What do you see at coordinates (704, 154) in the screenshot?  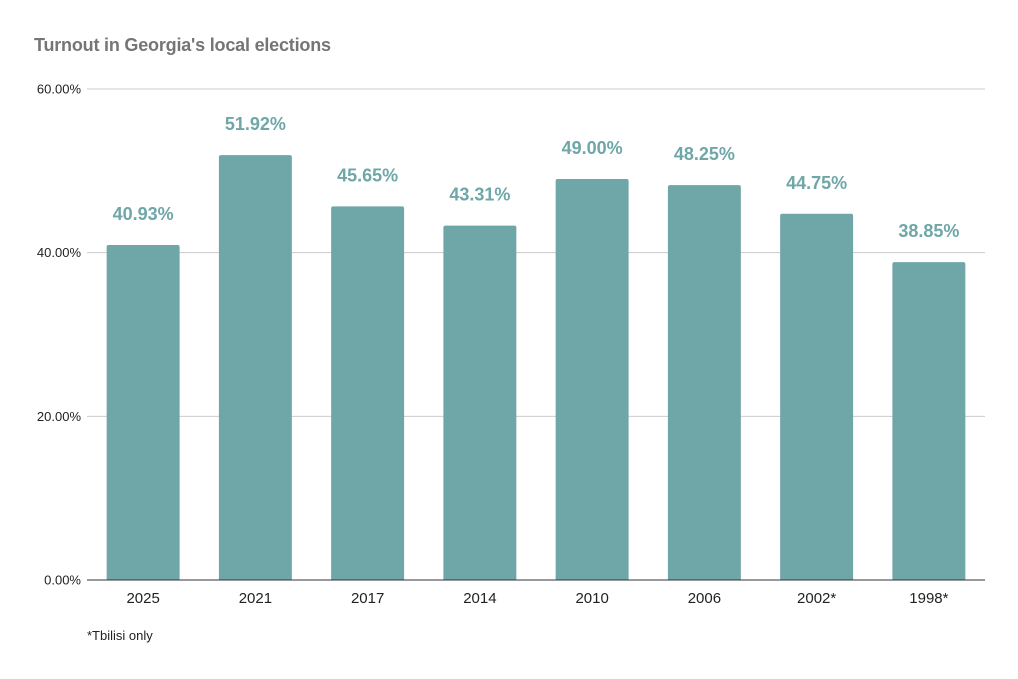 I see `data-label: 48.25%` at bounding box center [704, 154].